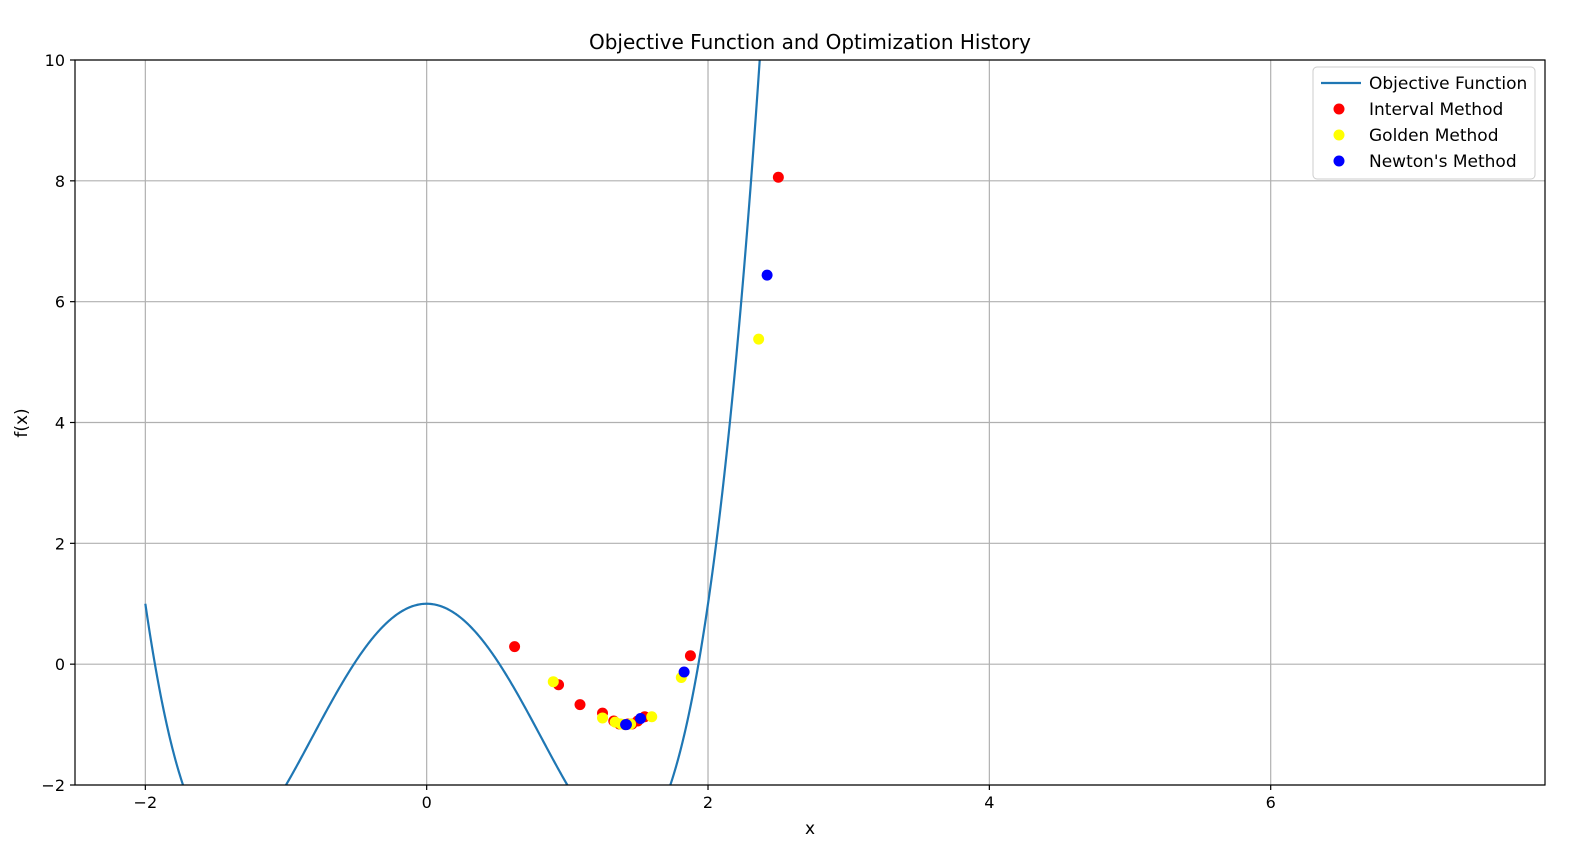  I want to click on x-axis-label: x, so click(810, 829).